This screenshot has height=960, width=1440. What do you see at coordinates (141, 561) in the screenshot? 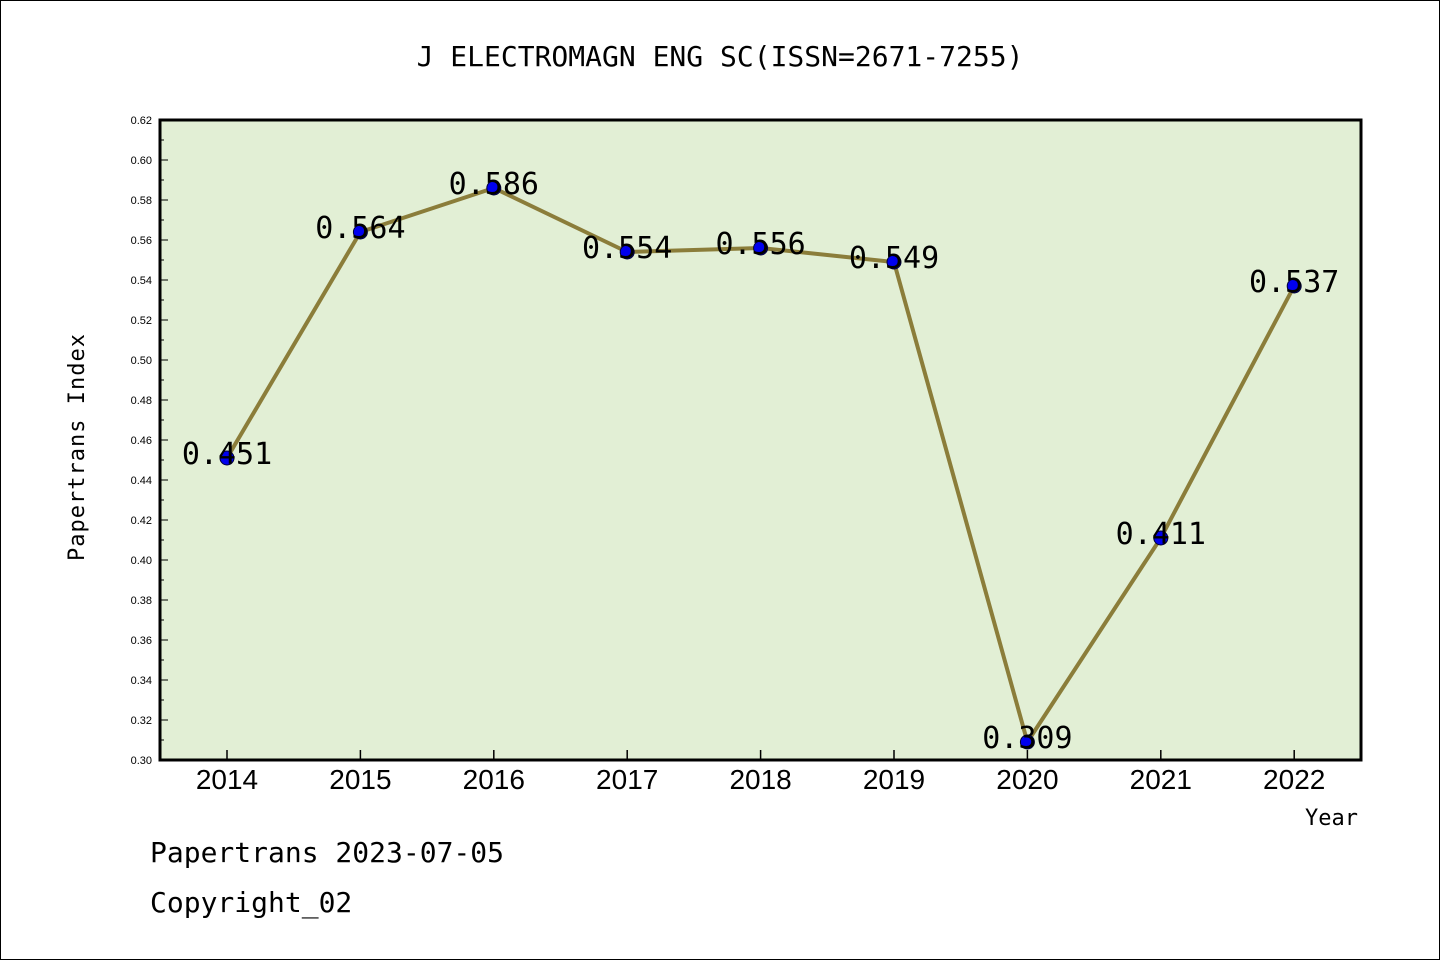
I see `y-tick-label: 0.40` at bounding box center [141, 561].